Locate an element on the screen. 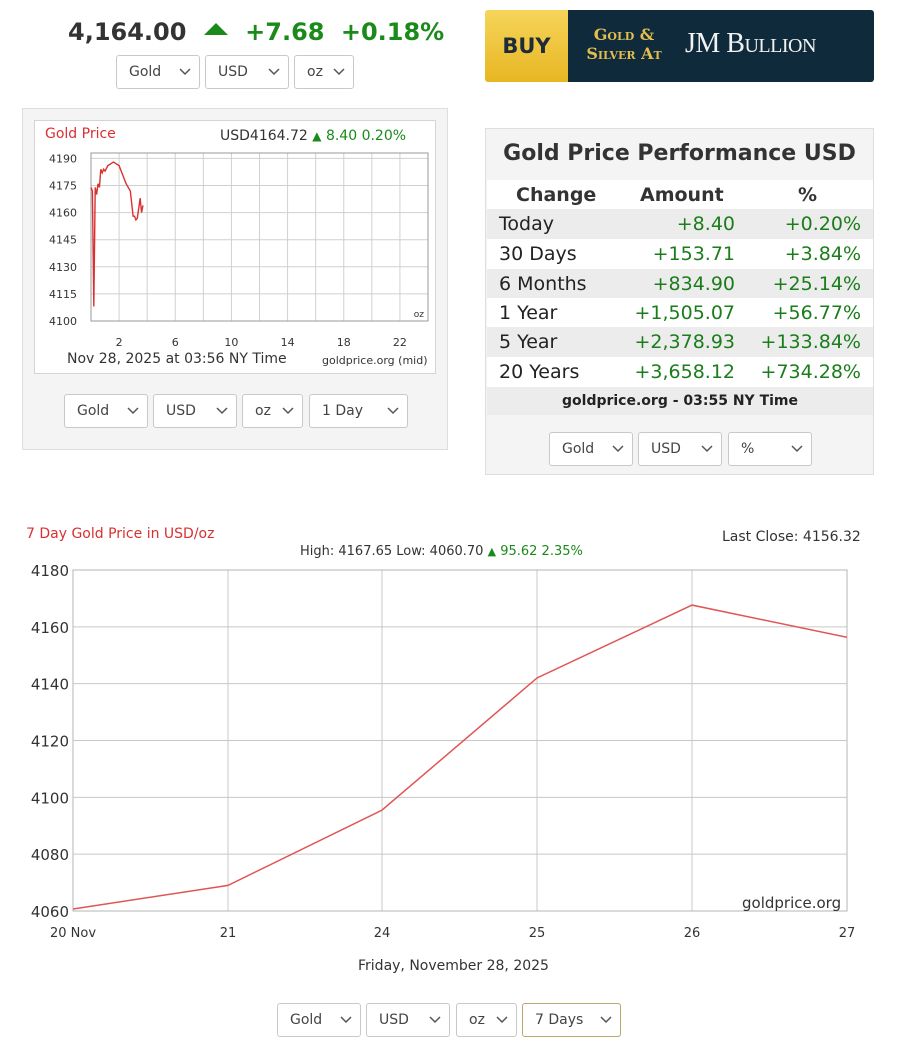  performance-header: Change Amount % is located at coordinates (680, 195).